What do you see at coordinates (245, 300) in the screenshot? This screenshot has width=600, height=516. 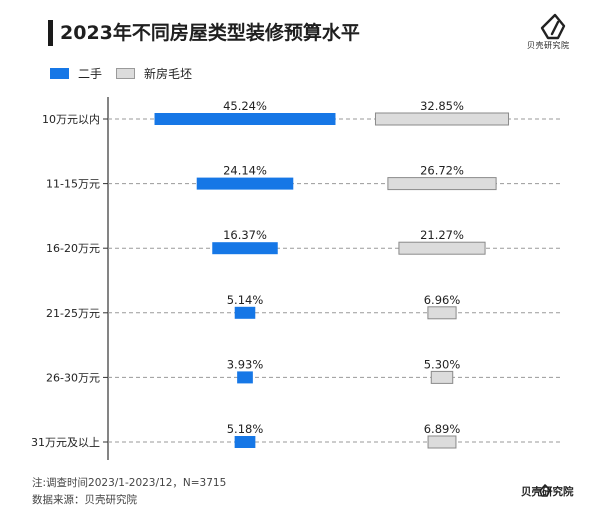 I see `data-label-secondhand: 5.14%` at bounding box center [245, 300].